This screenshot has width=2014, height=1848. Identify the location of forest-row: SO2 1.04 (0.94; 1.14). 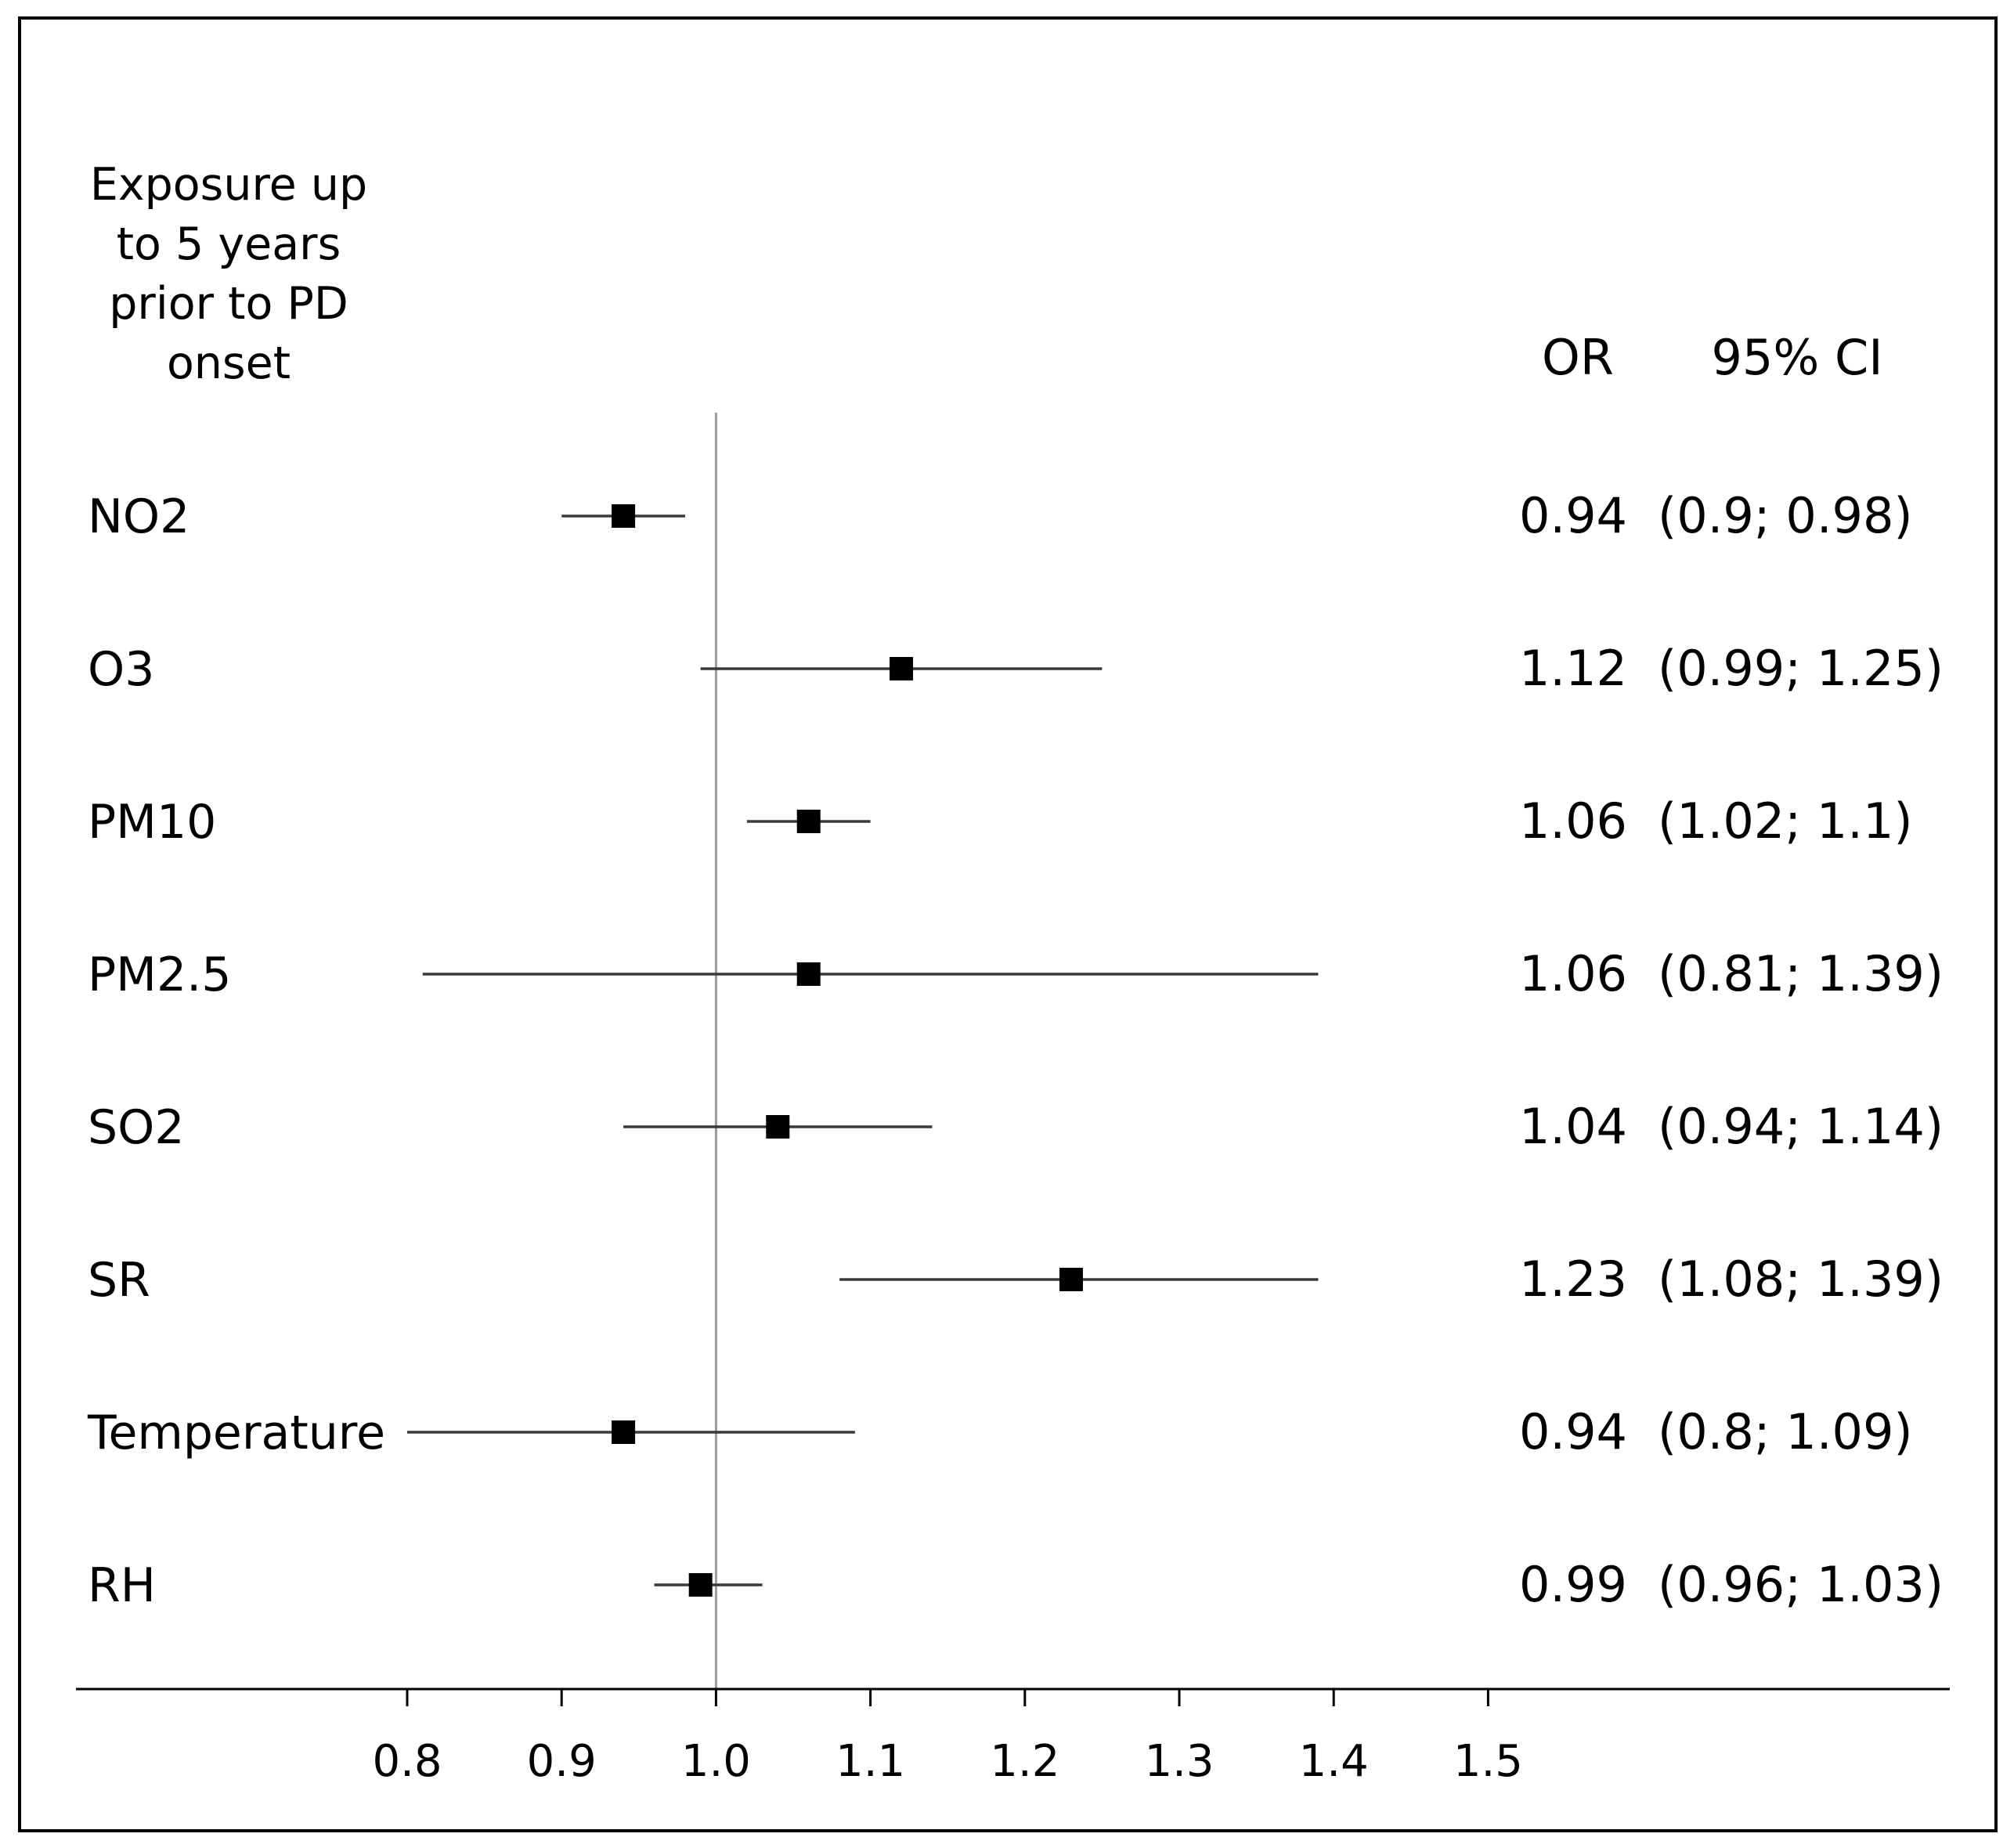
(1016, 1126).